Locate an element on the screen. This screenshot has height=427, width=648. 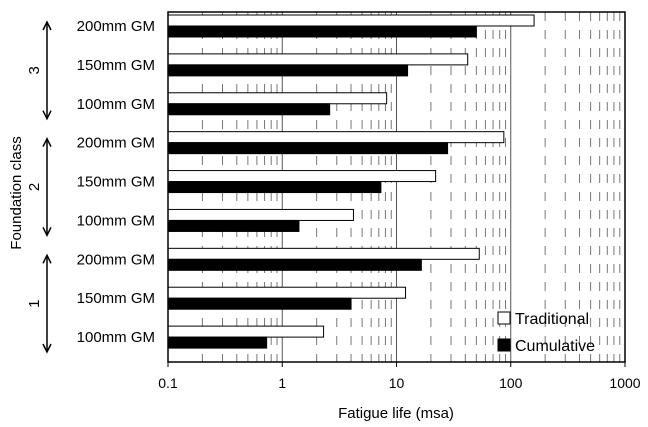
y-axis-title: Foundation class is located at coordinates (16, 192).